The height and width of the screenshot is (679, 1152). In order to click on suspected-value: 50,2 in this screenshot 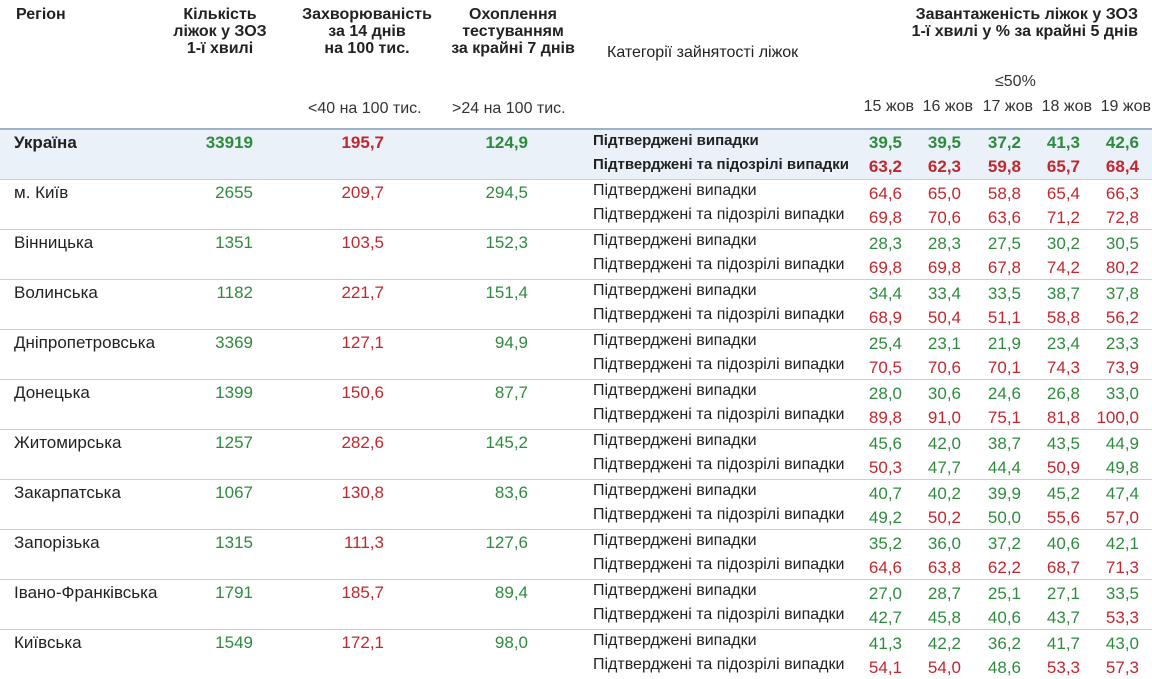, I will do `click(944, 517)`.